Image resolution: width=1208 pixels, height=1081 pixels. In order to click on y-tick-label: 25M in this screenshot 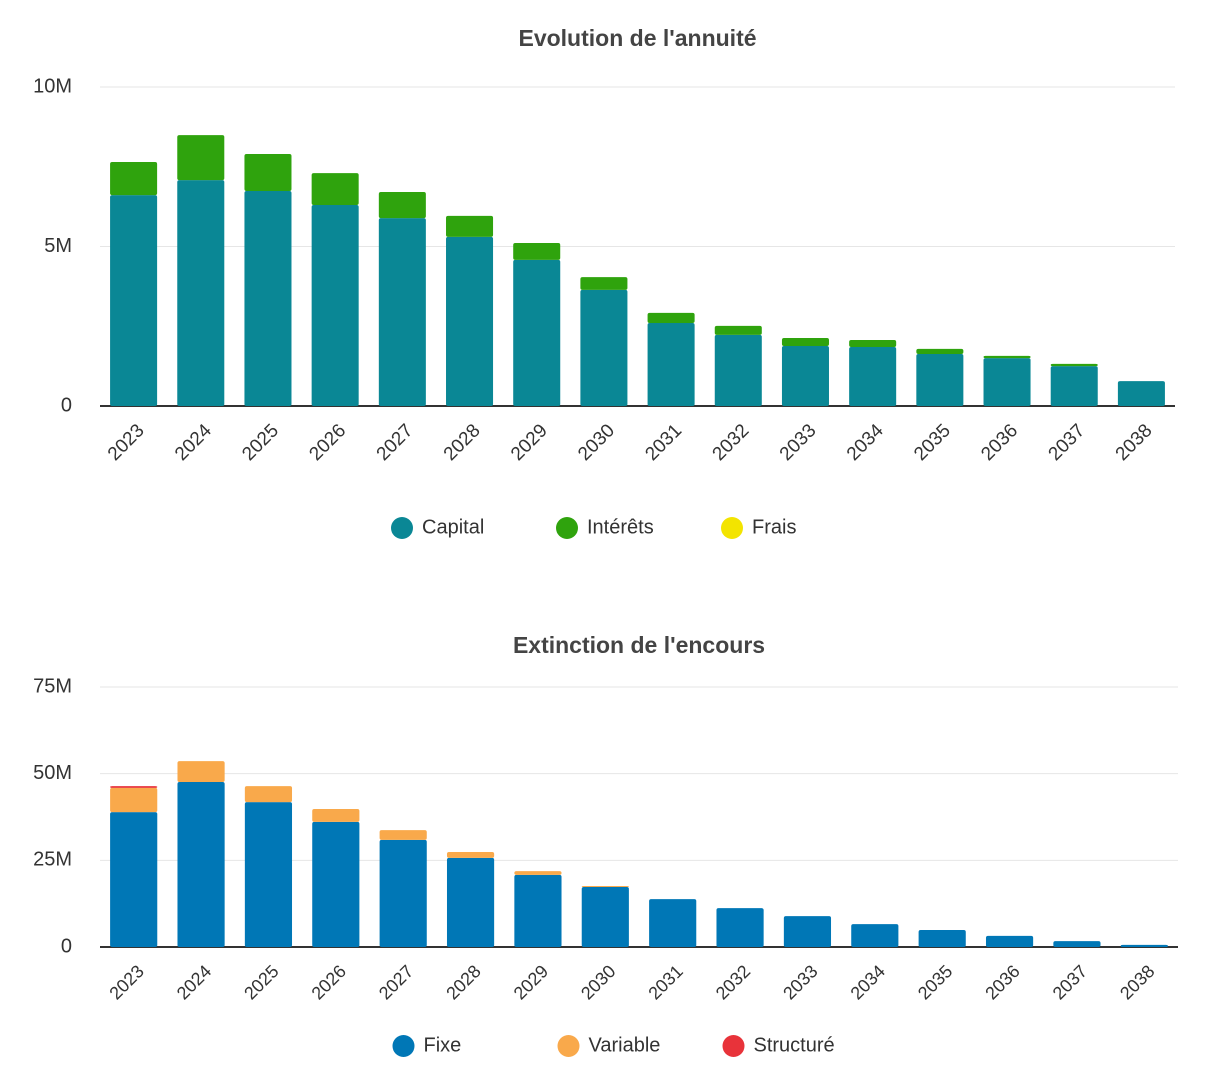, I will do `click(52, 860)`.